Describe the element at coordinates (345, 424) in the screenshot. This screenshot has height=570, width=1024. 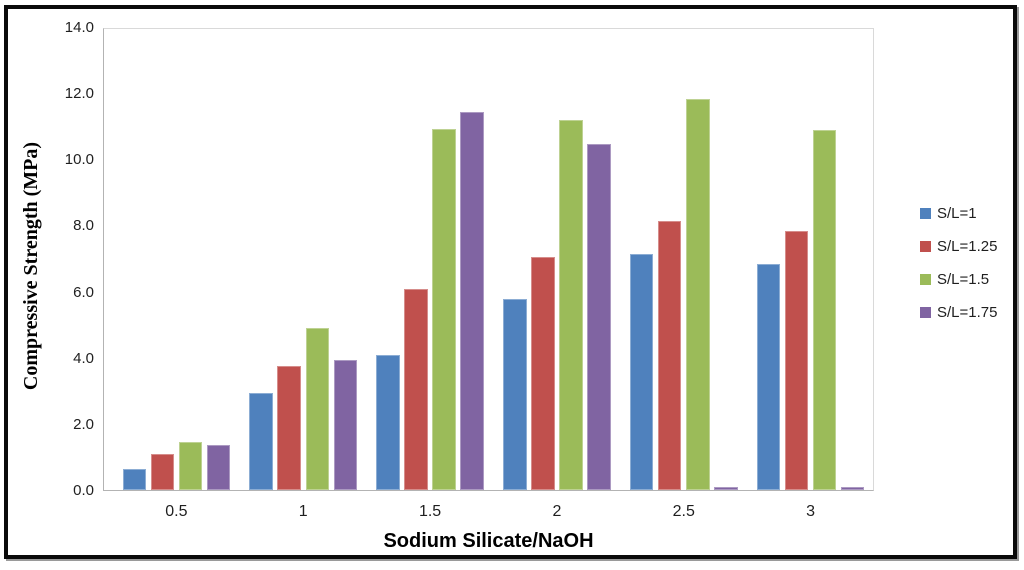
I see `bar-s-l-1.75-x1` at that location.